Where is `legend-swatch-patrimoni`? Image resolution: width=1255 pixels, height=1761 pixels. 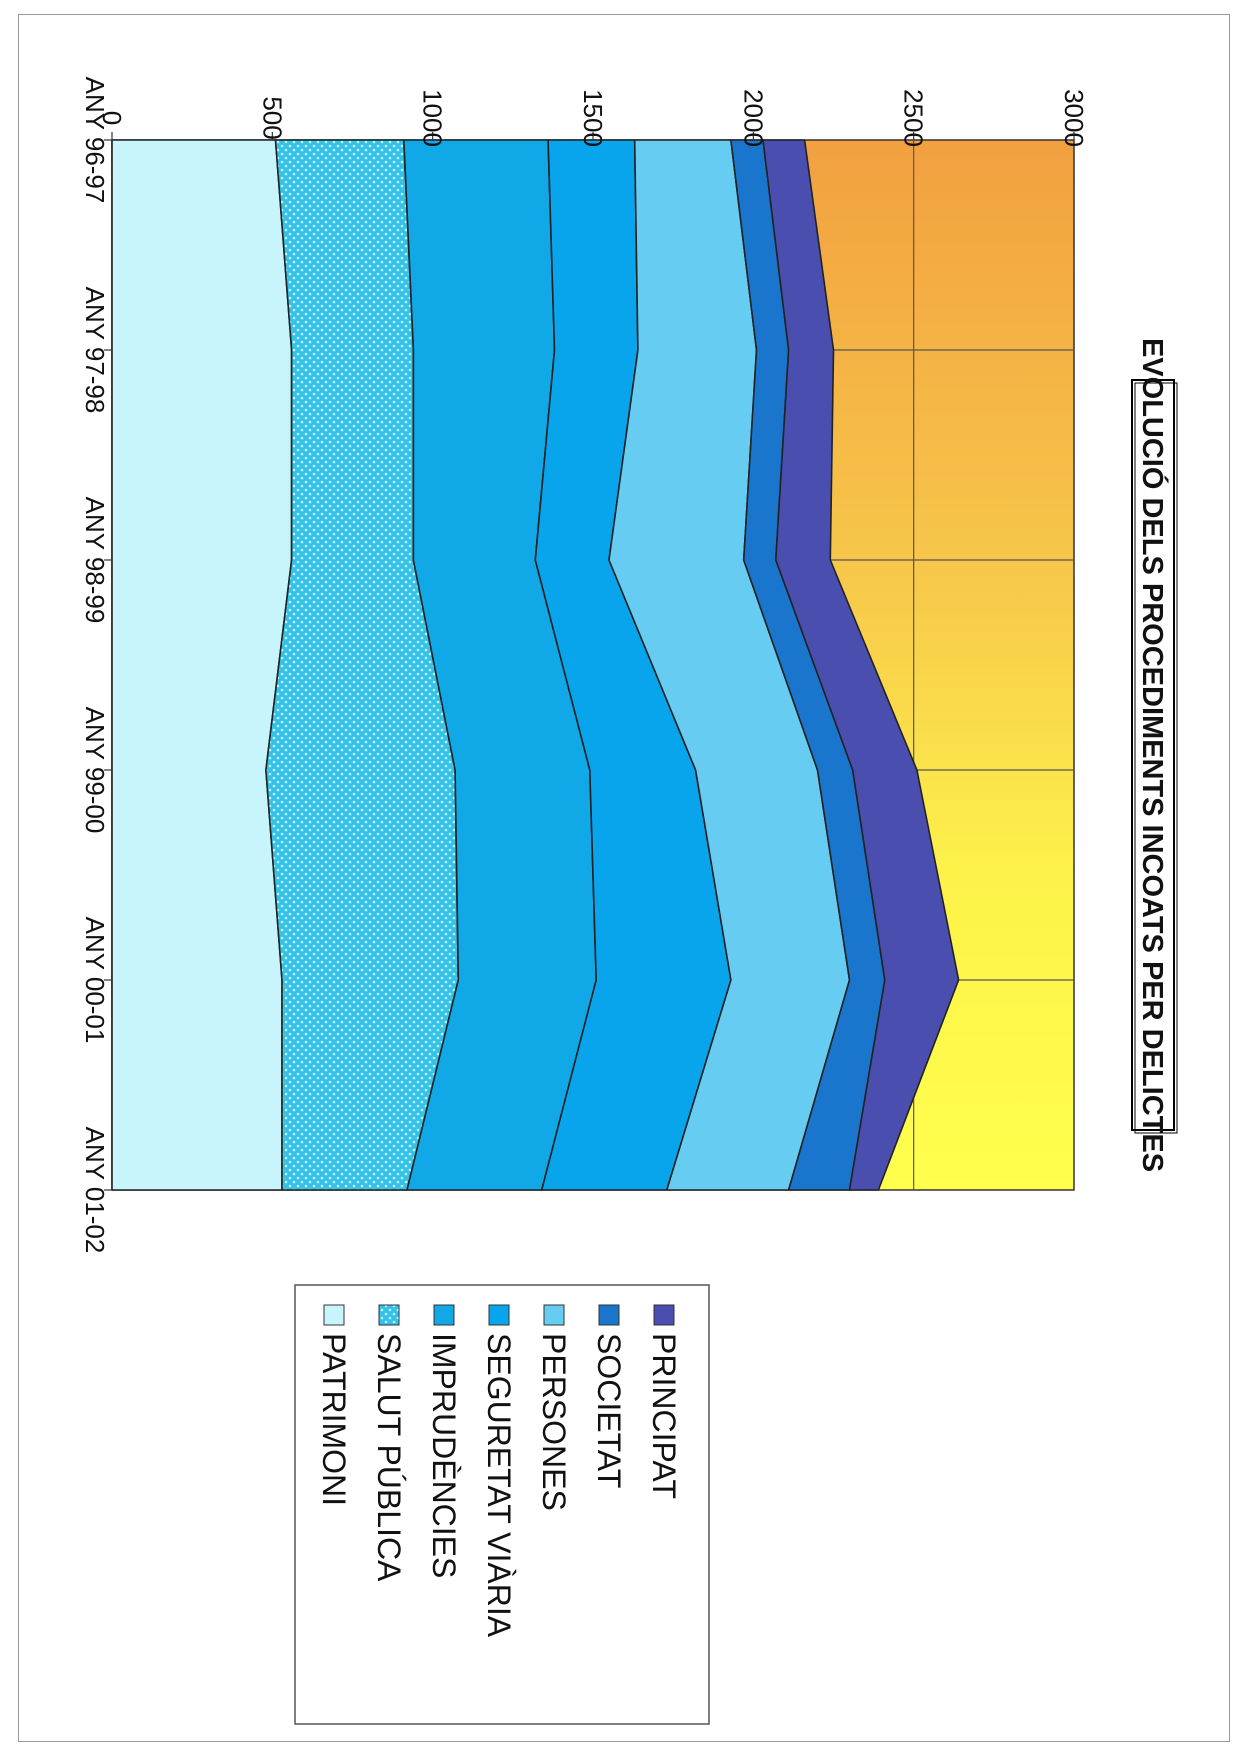
legend-swatch-patrimoni is located at coordinates (334, 1315).